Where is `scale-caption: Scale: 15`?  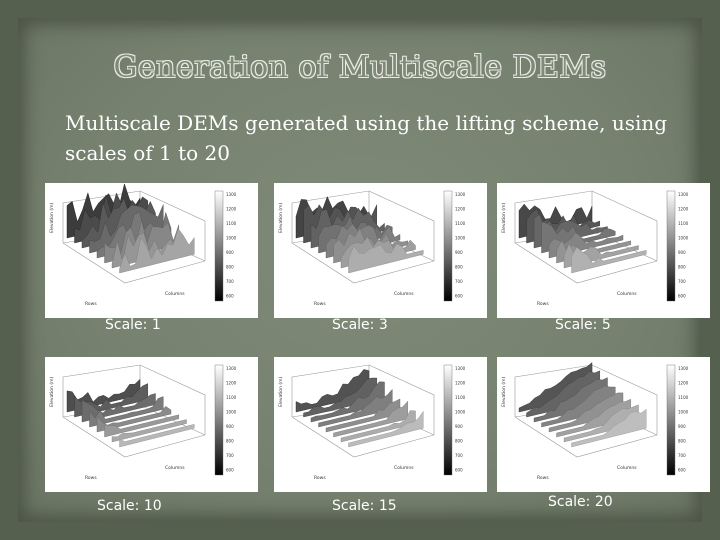
scale-caption: Scale: 15 is located at coordinates (364, 506).